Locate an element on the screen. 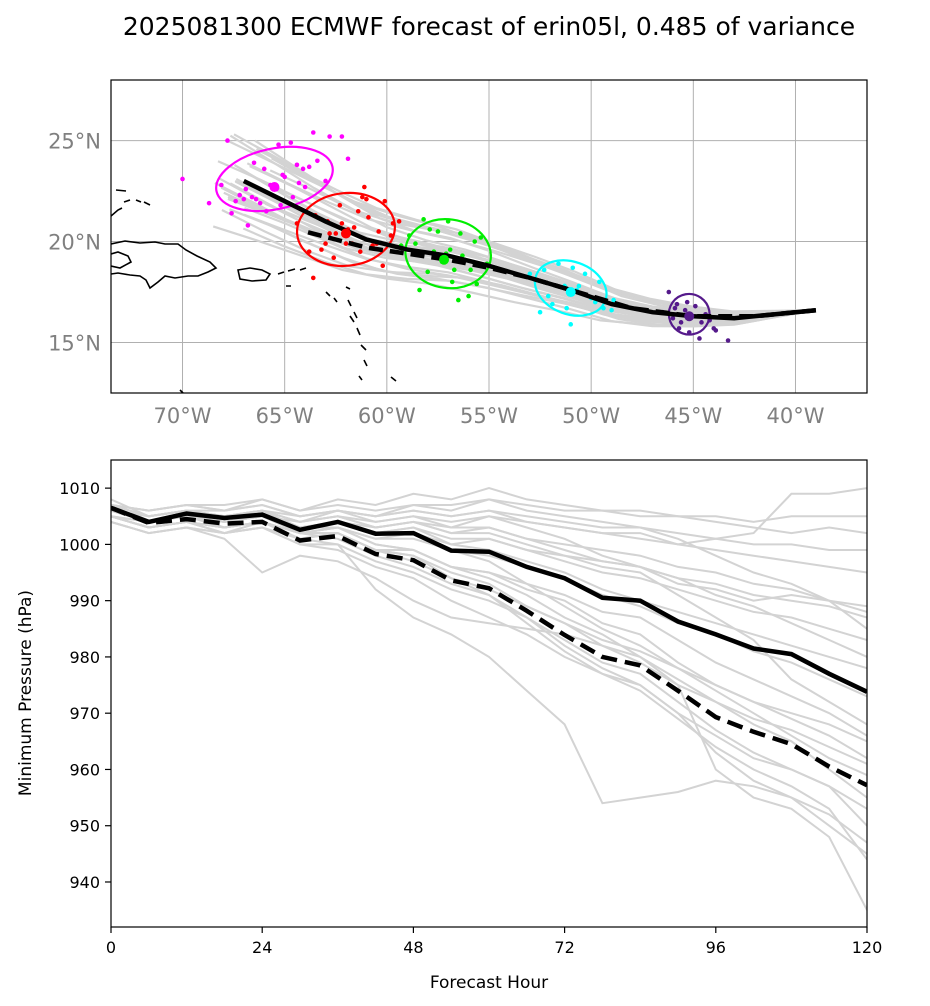 The image size is (930, 1006). x-tick-label: 96 is located at coordinates (716, 947).